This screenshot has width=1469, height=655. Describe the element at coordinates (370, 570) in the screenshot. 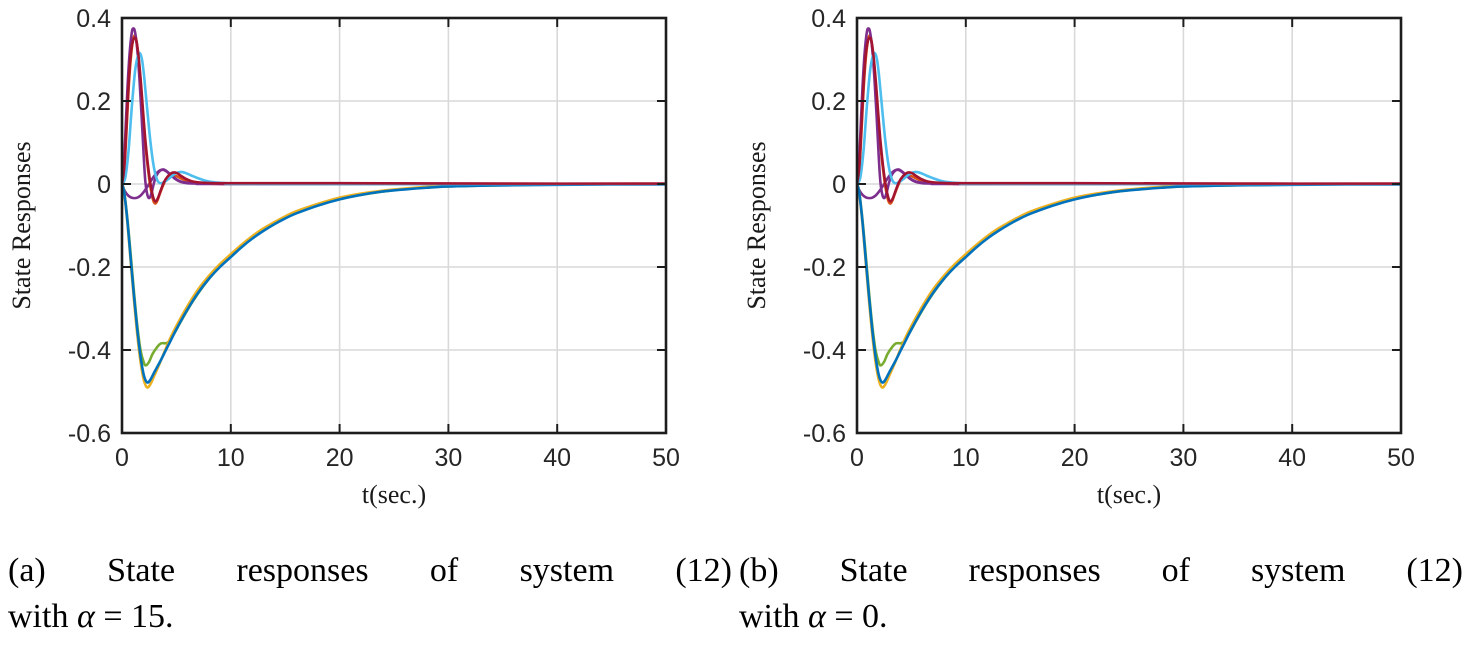

I see `caption-a-line1: (a) State responses of system (12)` at that location.